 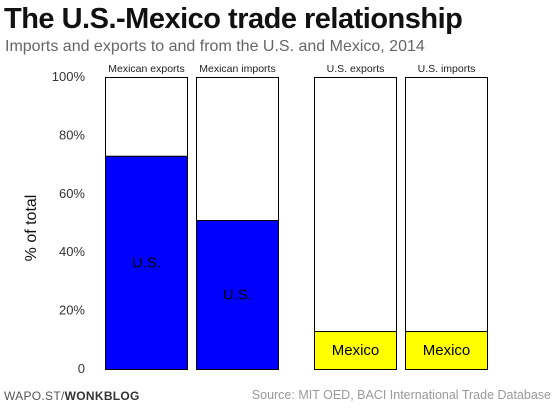 I want to click on footer-brand: WAPO.ST/WONKBLOG, so click(x=72, y=396).